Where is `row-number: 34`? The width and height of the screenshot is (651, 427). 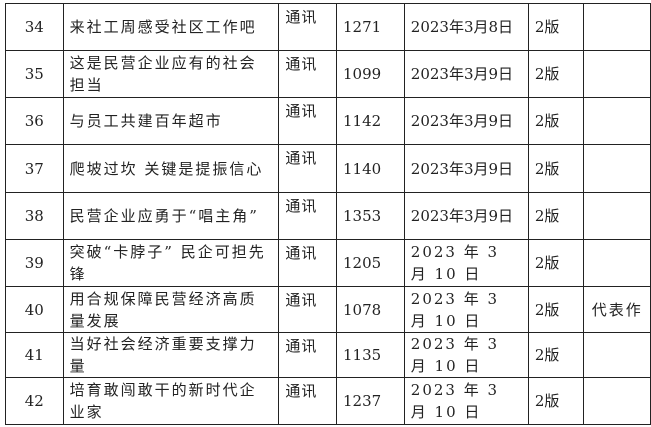
row-number: 34 is located at coordinates (34, 27).